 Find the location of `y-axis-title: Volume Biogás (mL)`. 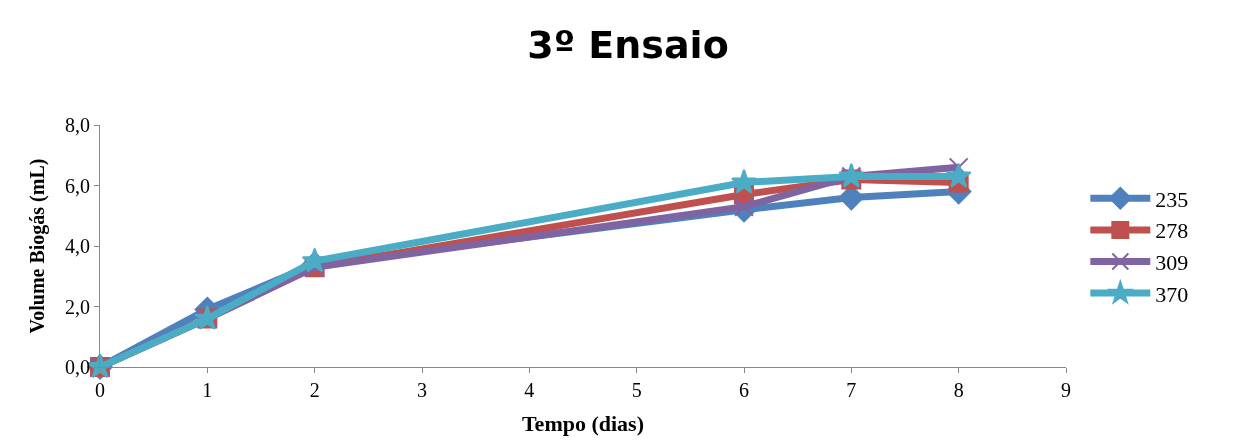

y-axis-title: Volume Biogás (mL) is located at coordinates (37, 246).